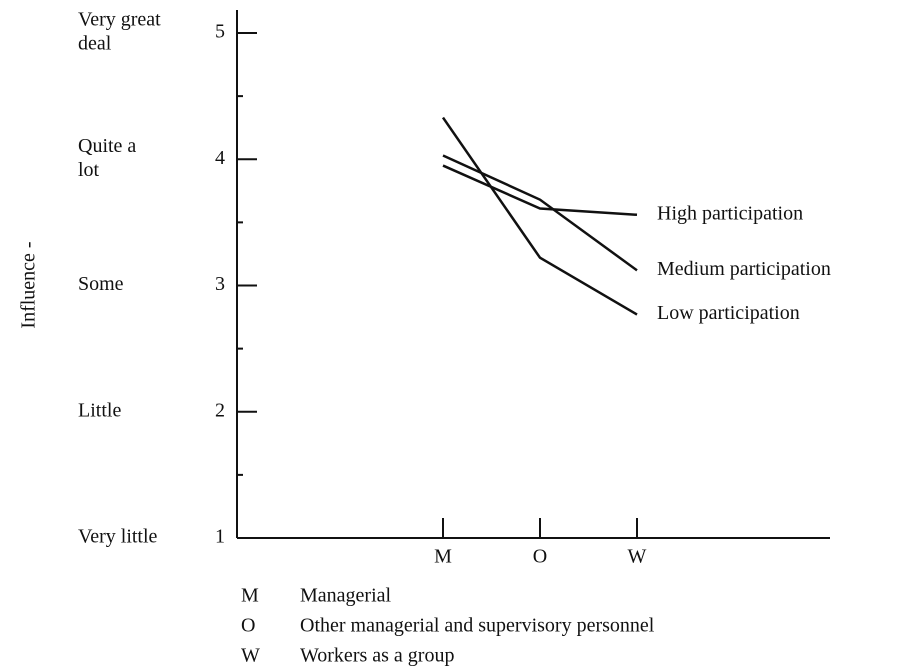 This screenshot has width=907, height=671. Describe the element at coordinates (220, 158) in the screenshot. I see `y-tick-label: 4` at that location.